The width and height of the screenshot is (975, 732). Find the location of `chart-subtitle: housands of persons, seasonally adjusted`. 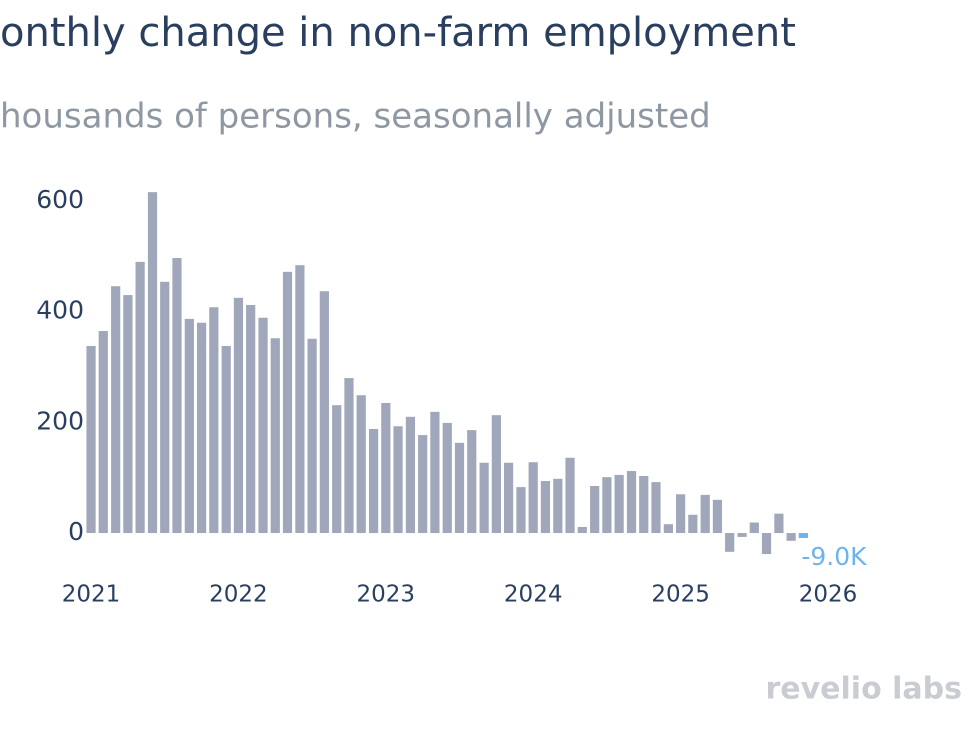

chart-subtitle: housands of persons, seasonally adjusted is located at coordinates (355, 117).